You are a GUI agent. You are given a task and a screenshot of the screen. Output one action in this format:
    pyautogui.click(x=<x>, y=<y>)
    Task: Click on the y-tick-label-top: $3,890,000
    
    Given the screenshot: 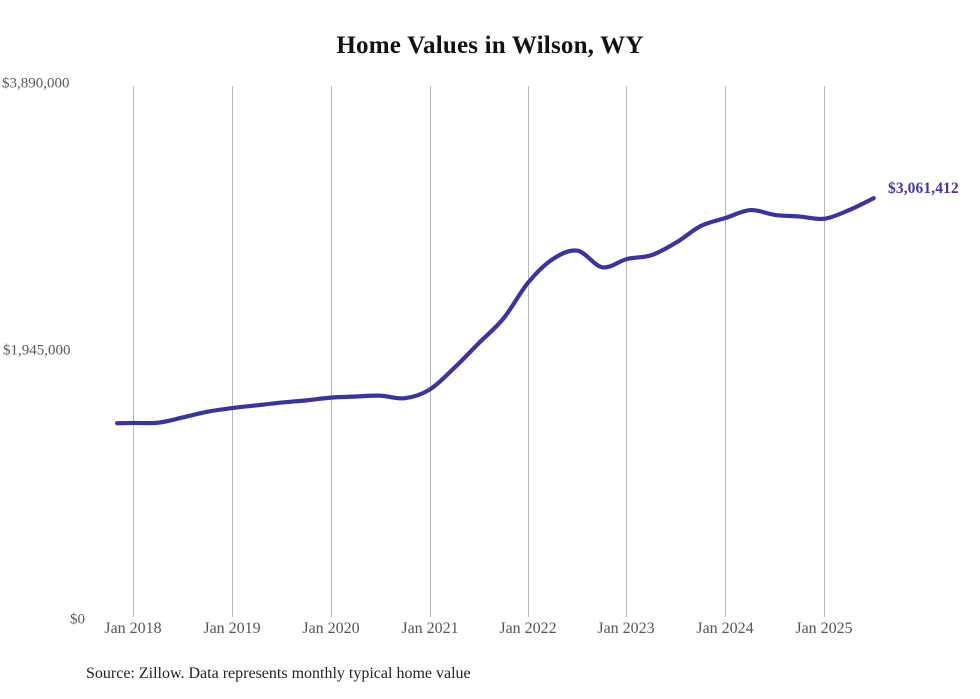 What is the action you would take?
    pyautogui.click(x=36, y=83)
    